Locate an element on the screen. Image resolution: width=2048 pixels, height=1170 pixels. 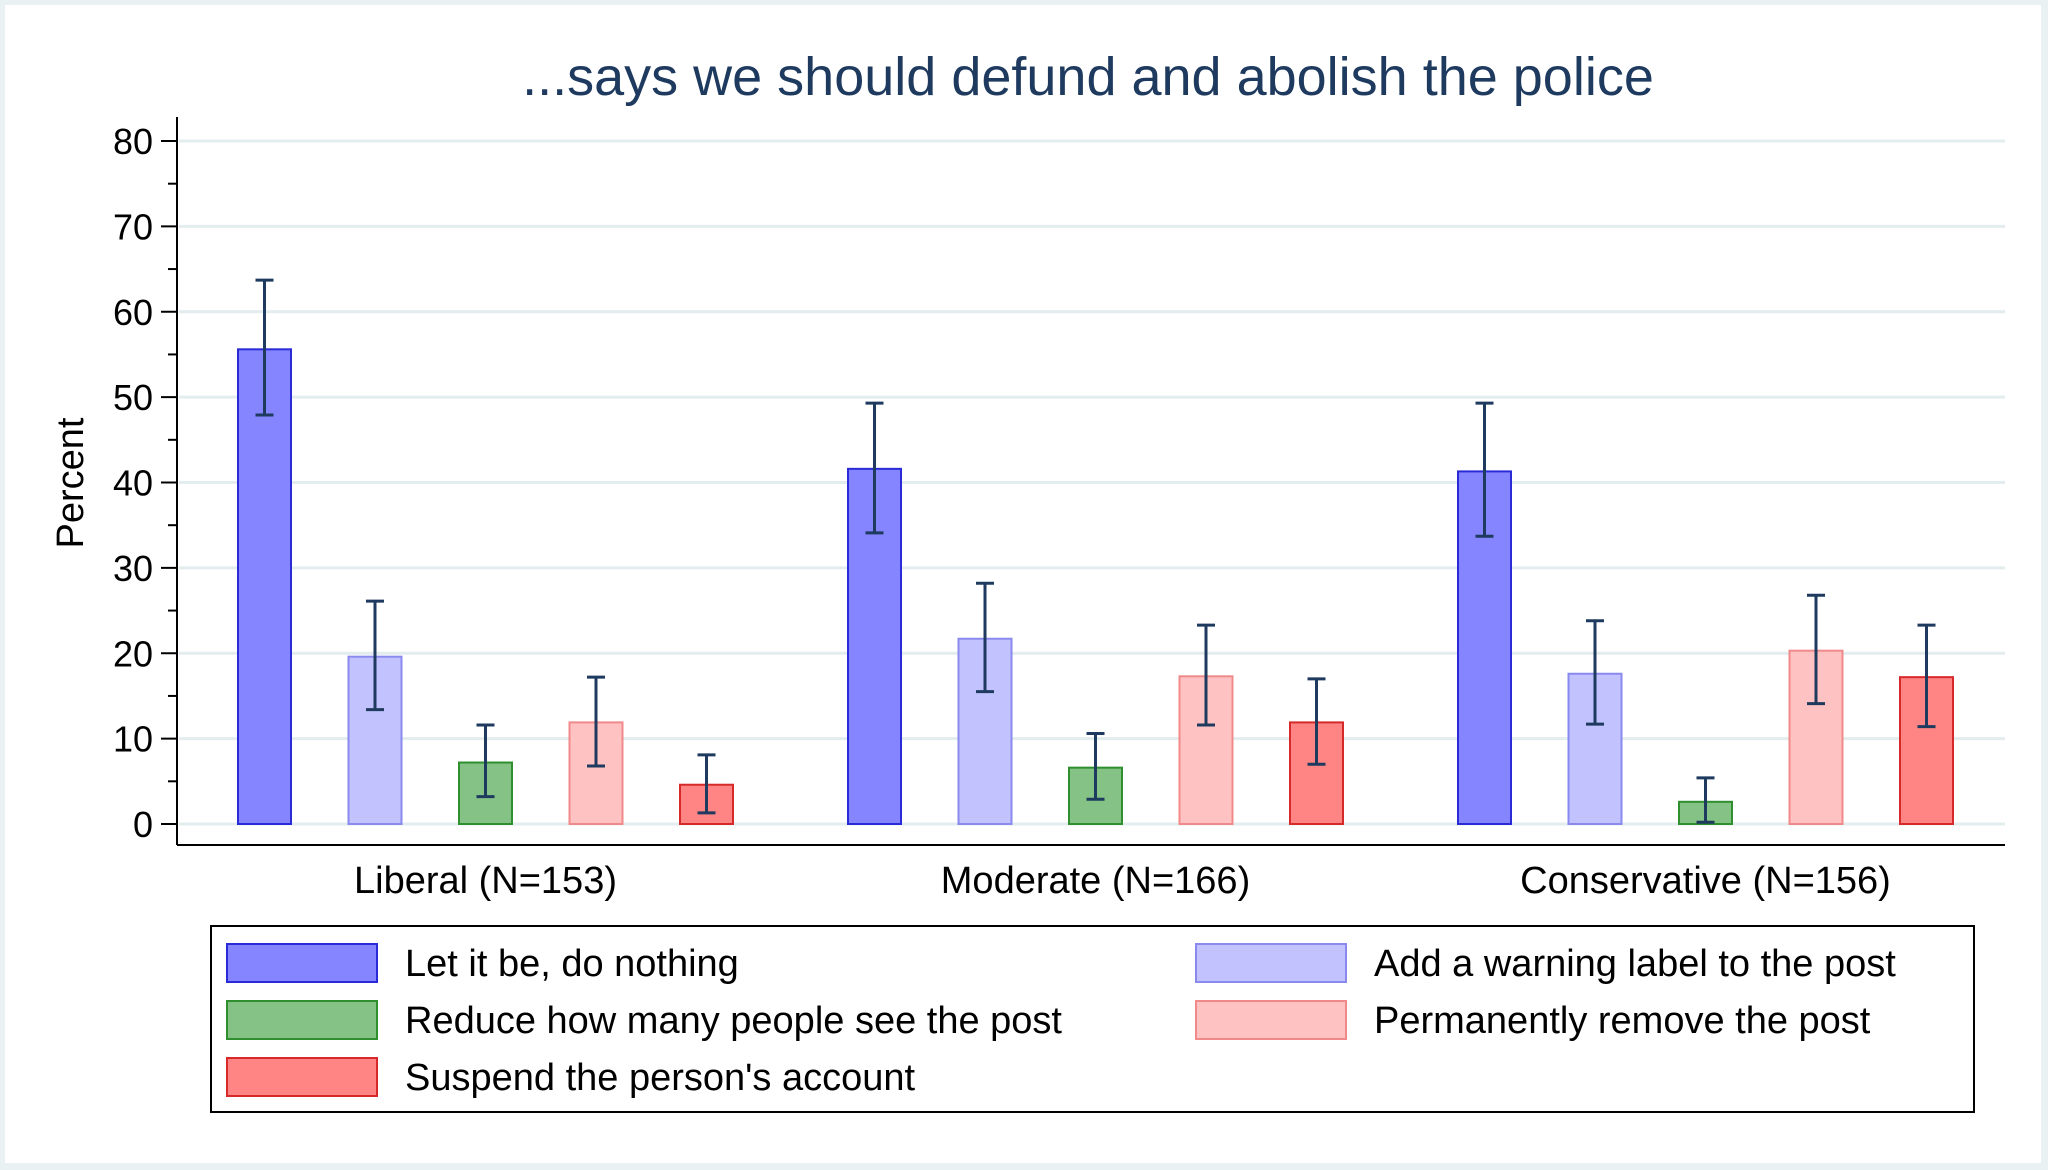
x-category-label: Liberal (N=153) is located at coordinates (485, 881).